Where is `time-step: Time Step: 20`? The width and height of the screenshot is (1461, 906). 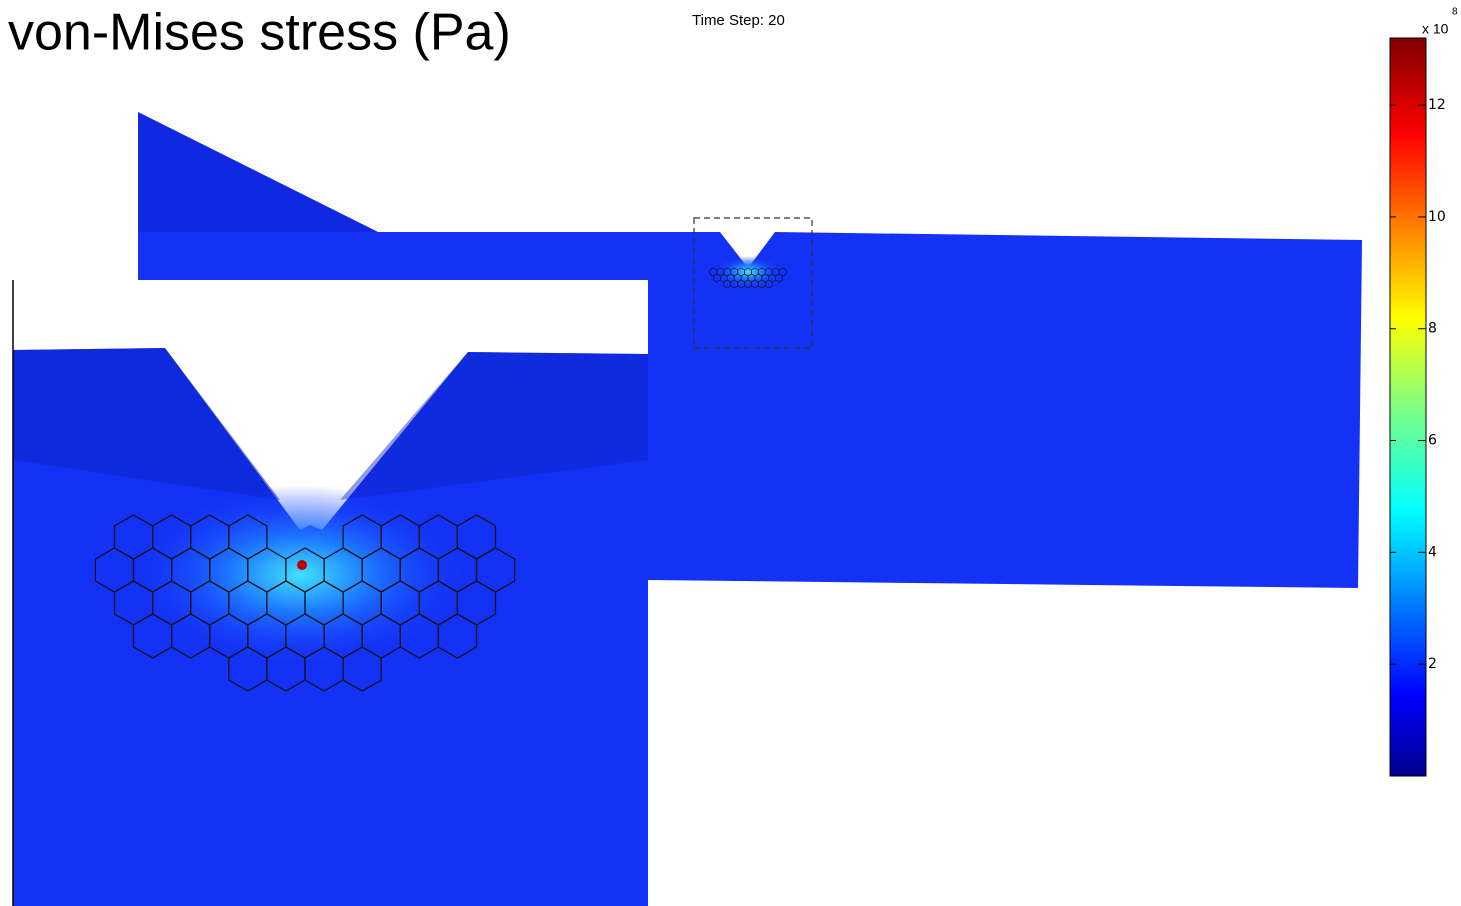
time-step: Time Step: 20 is located at coordinates (738, 20).